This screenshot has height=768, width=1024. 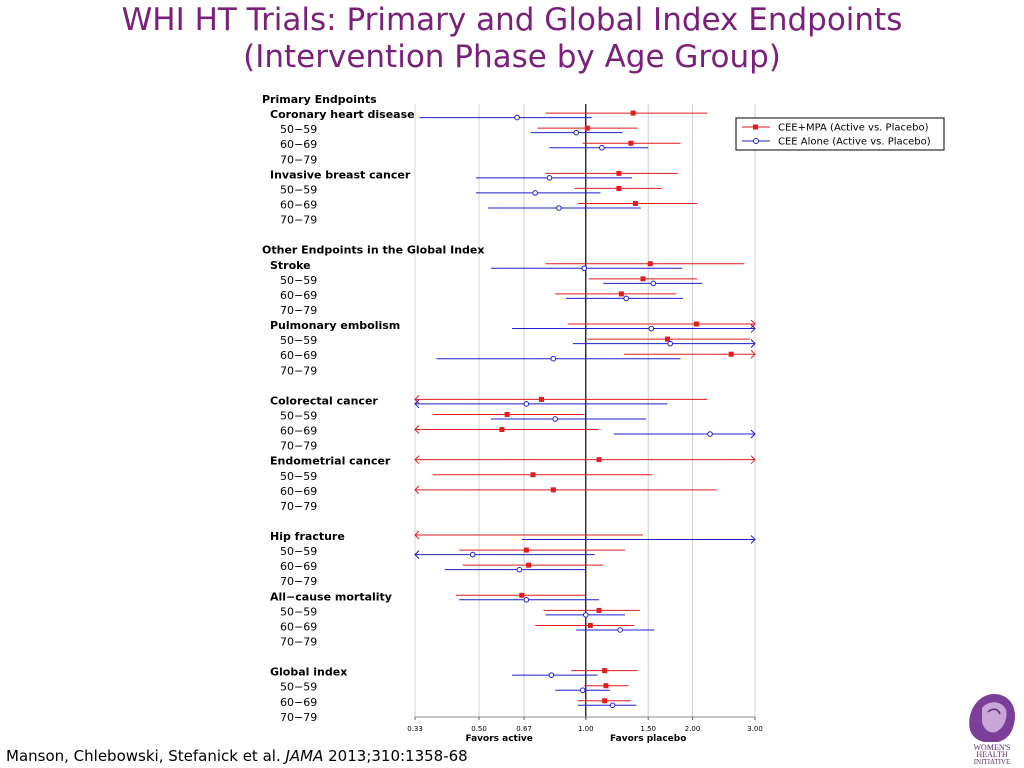 I want to click on endpoint-label: Global index, so click(x=308, y=672).